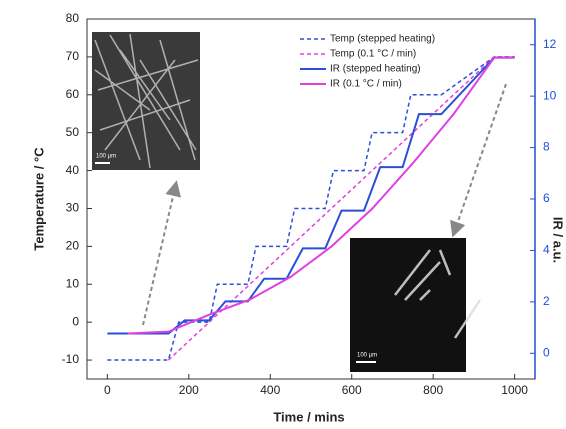 The height and width of the screenshot is (429, 566). What do you see at coordinates (107, 390) in the screenshot?
I see `x-tick-label: 0` at bounding box center [107, 390].